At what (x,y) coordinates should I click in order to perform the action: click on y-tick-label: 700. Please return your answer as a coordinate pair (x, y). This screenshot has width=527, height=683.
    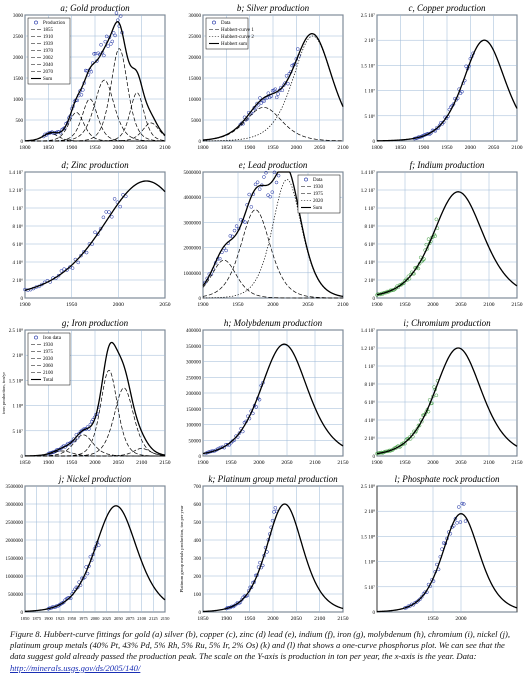
    Looking at the image, I should click on (198, 487).